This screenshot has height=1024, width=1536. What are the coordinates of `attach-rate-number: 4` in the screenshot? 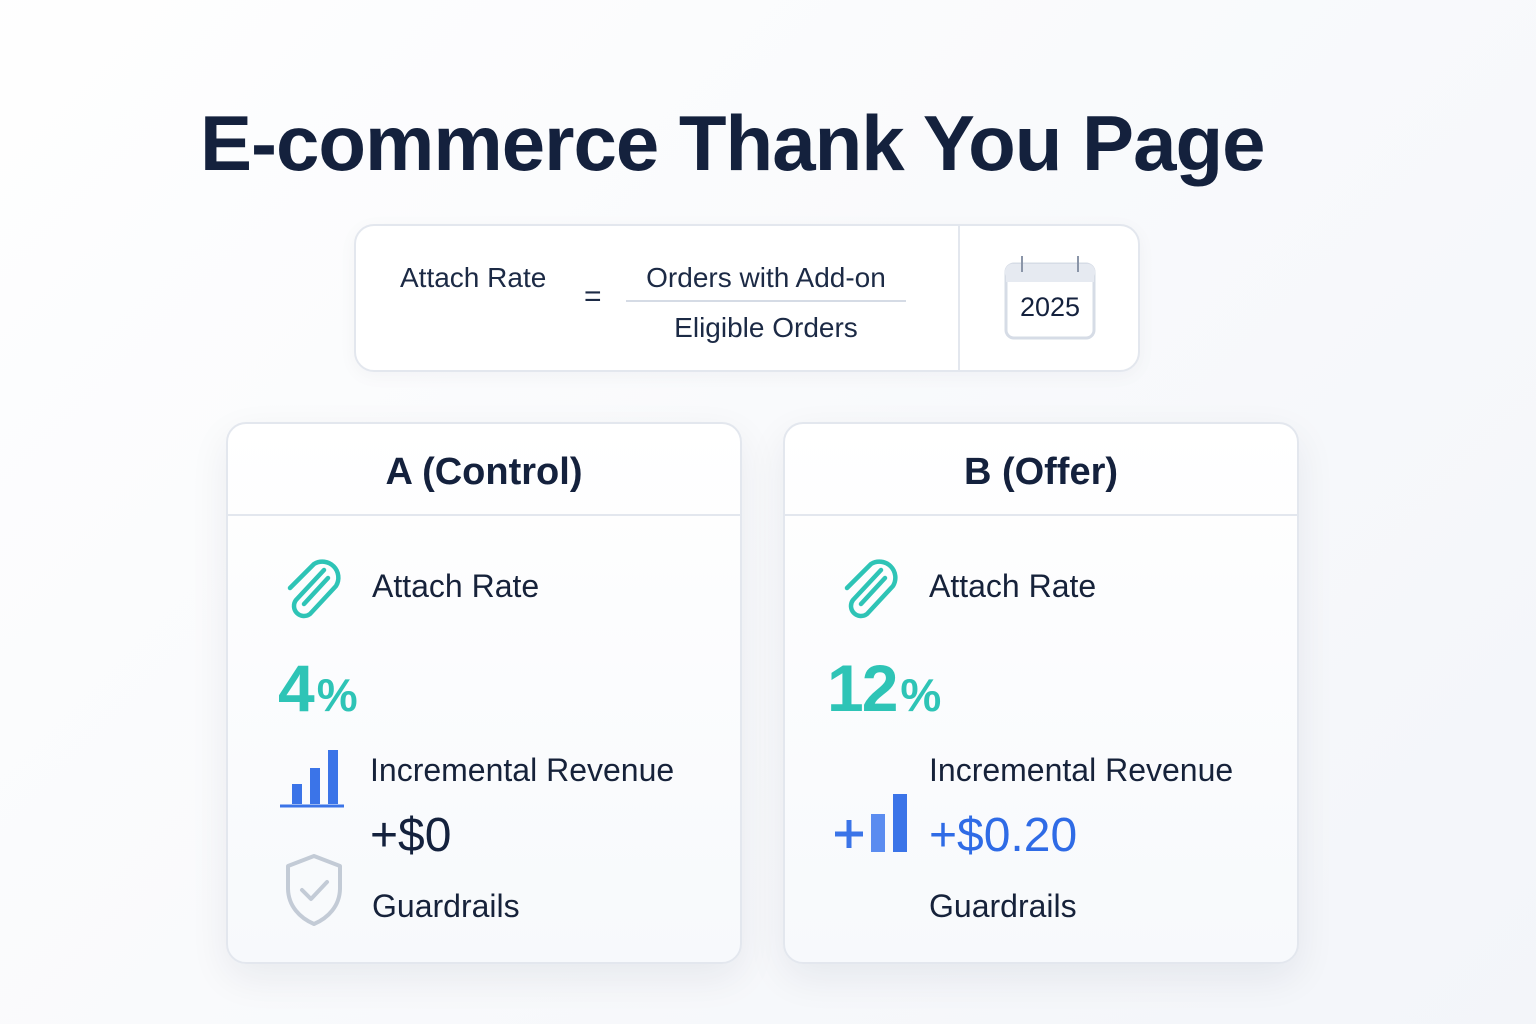 It's located at (296, 688).